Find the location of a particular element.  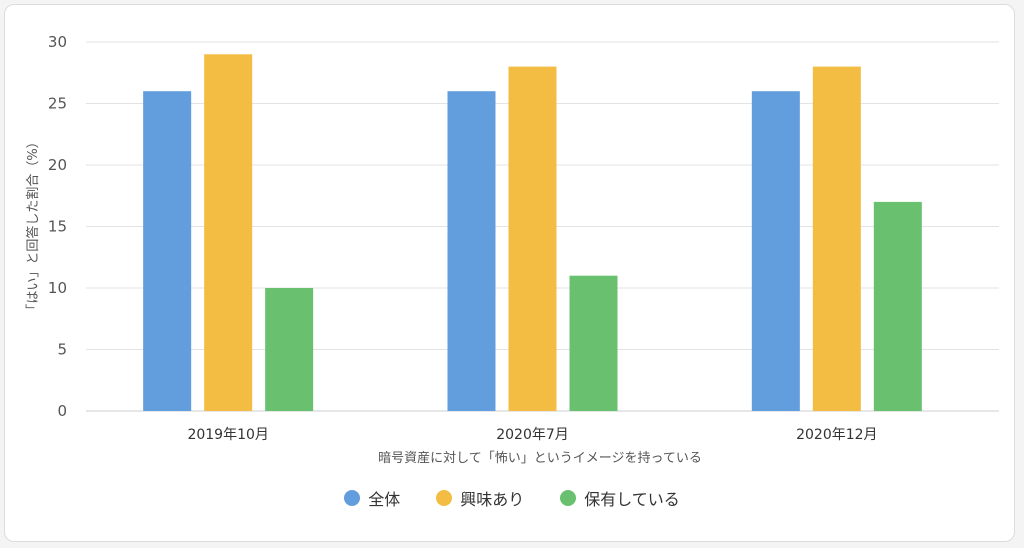

x-tick-label: 2020年12月 is located at coordinates (836, 435).